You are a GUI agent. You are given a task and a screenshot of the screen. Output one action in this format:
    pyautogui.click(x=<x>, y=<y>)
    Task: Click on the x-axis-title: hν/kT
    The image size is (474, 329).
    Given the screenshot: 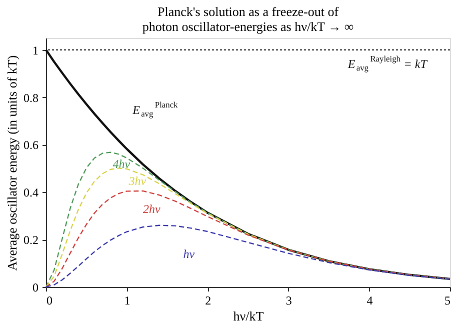 What is the action you would take?
    pyautogui.click(x=248, y=316)
    